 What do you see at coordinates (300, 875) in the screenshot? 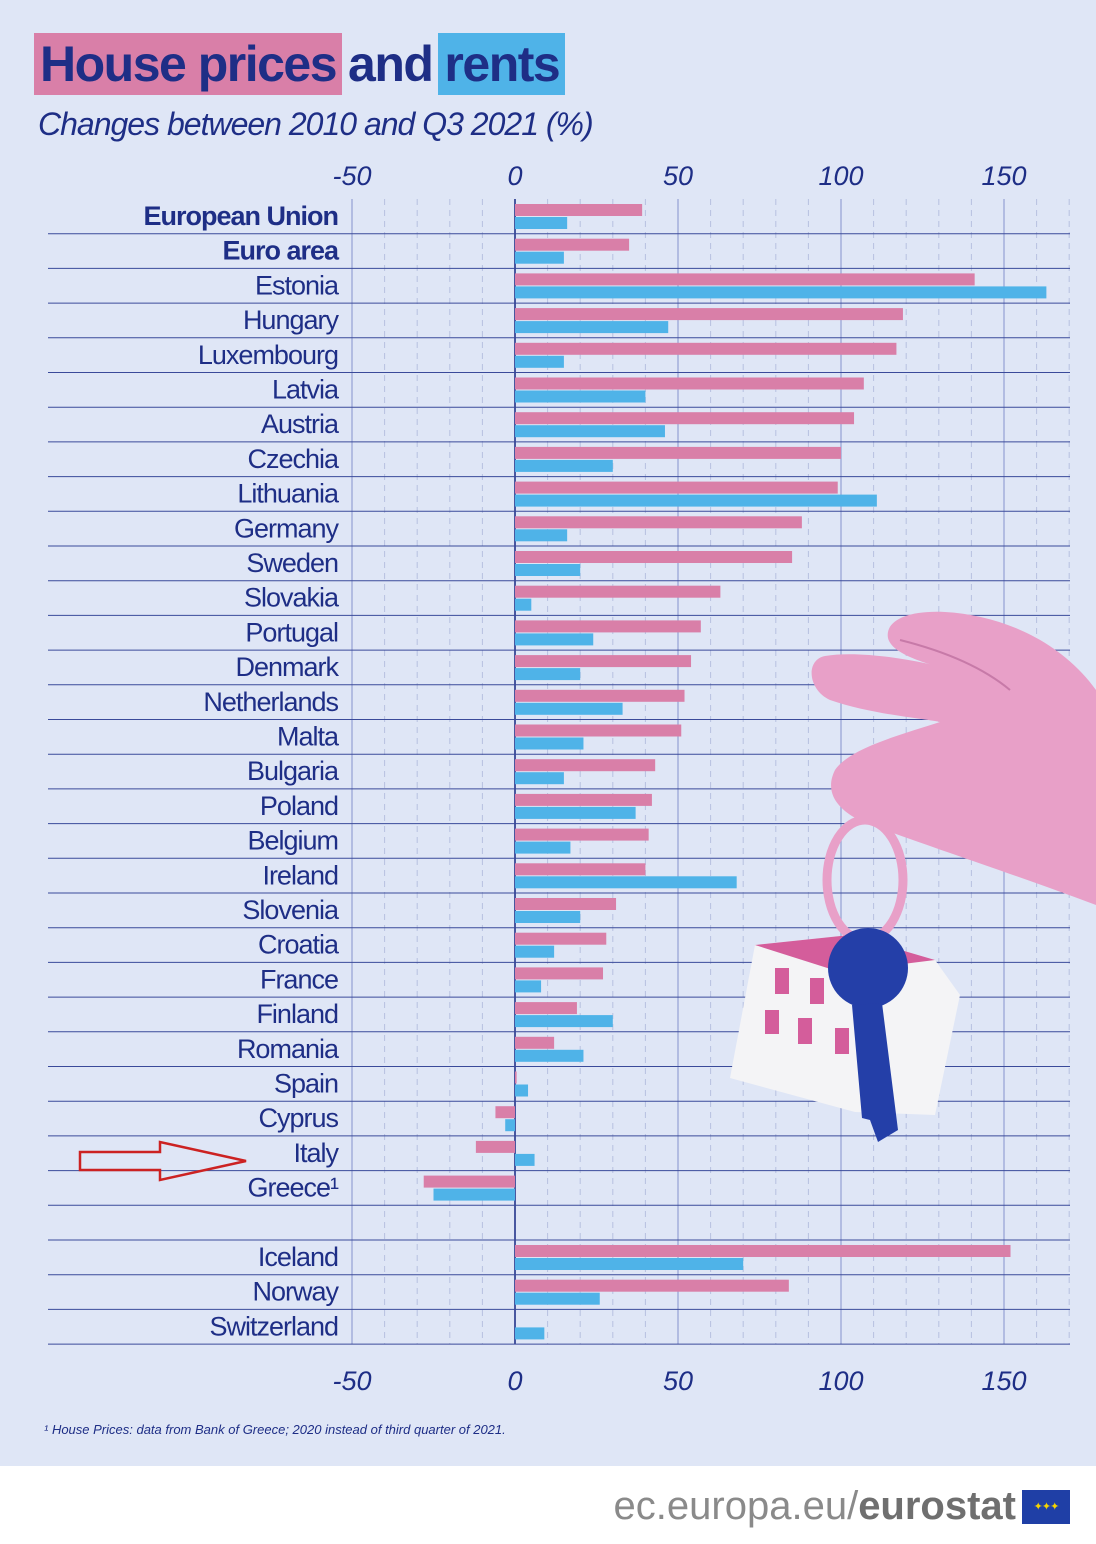
I see `category-label: Ireland` at bounding box center [300, 875].